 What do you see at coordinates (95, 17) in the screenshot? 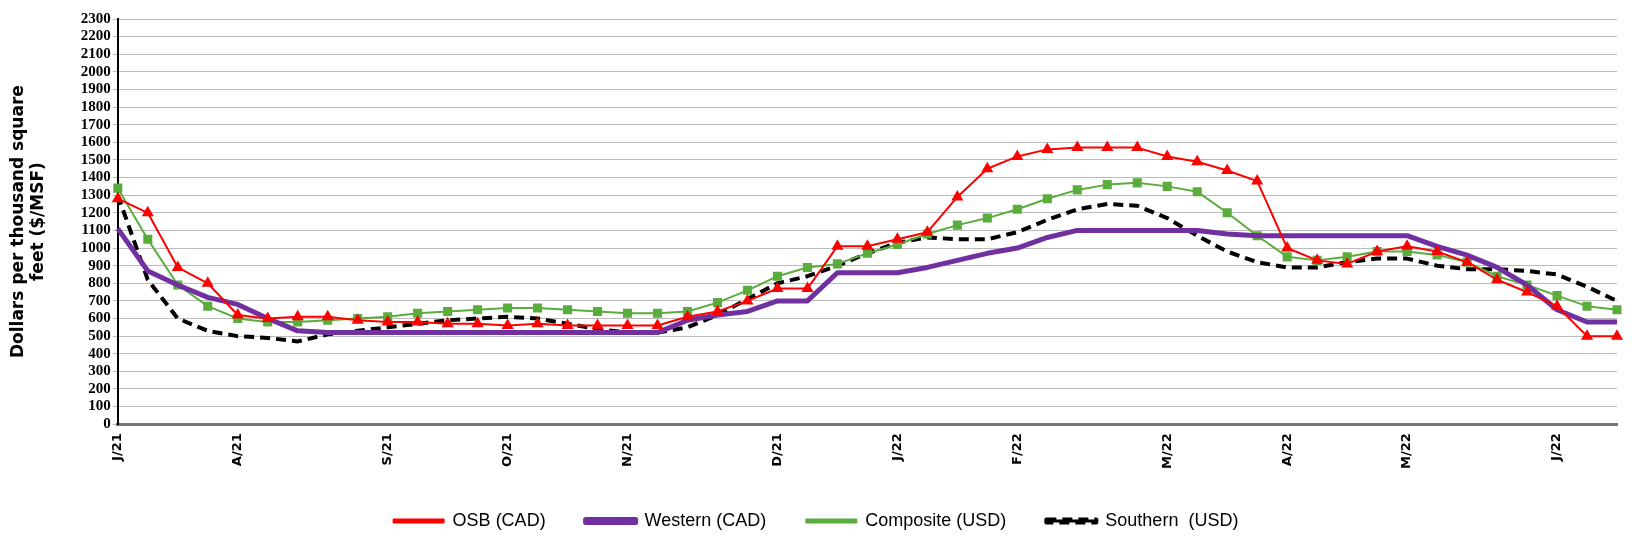
I see `y-tick-label: 2300` at bounding box center [95, 17].